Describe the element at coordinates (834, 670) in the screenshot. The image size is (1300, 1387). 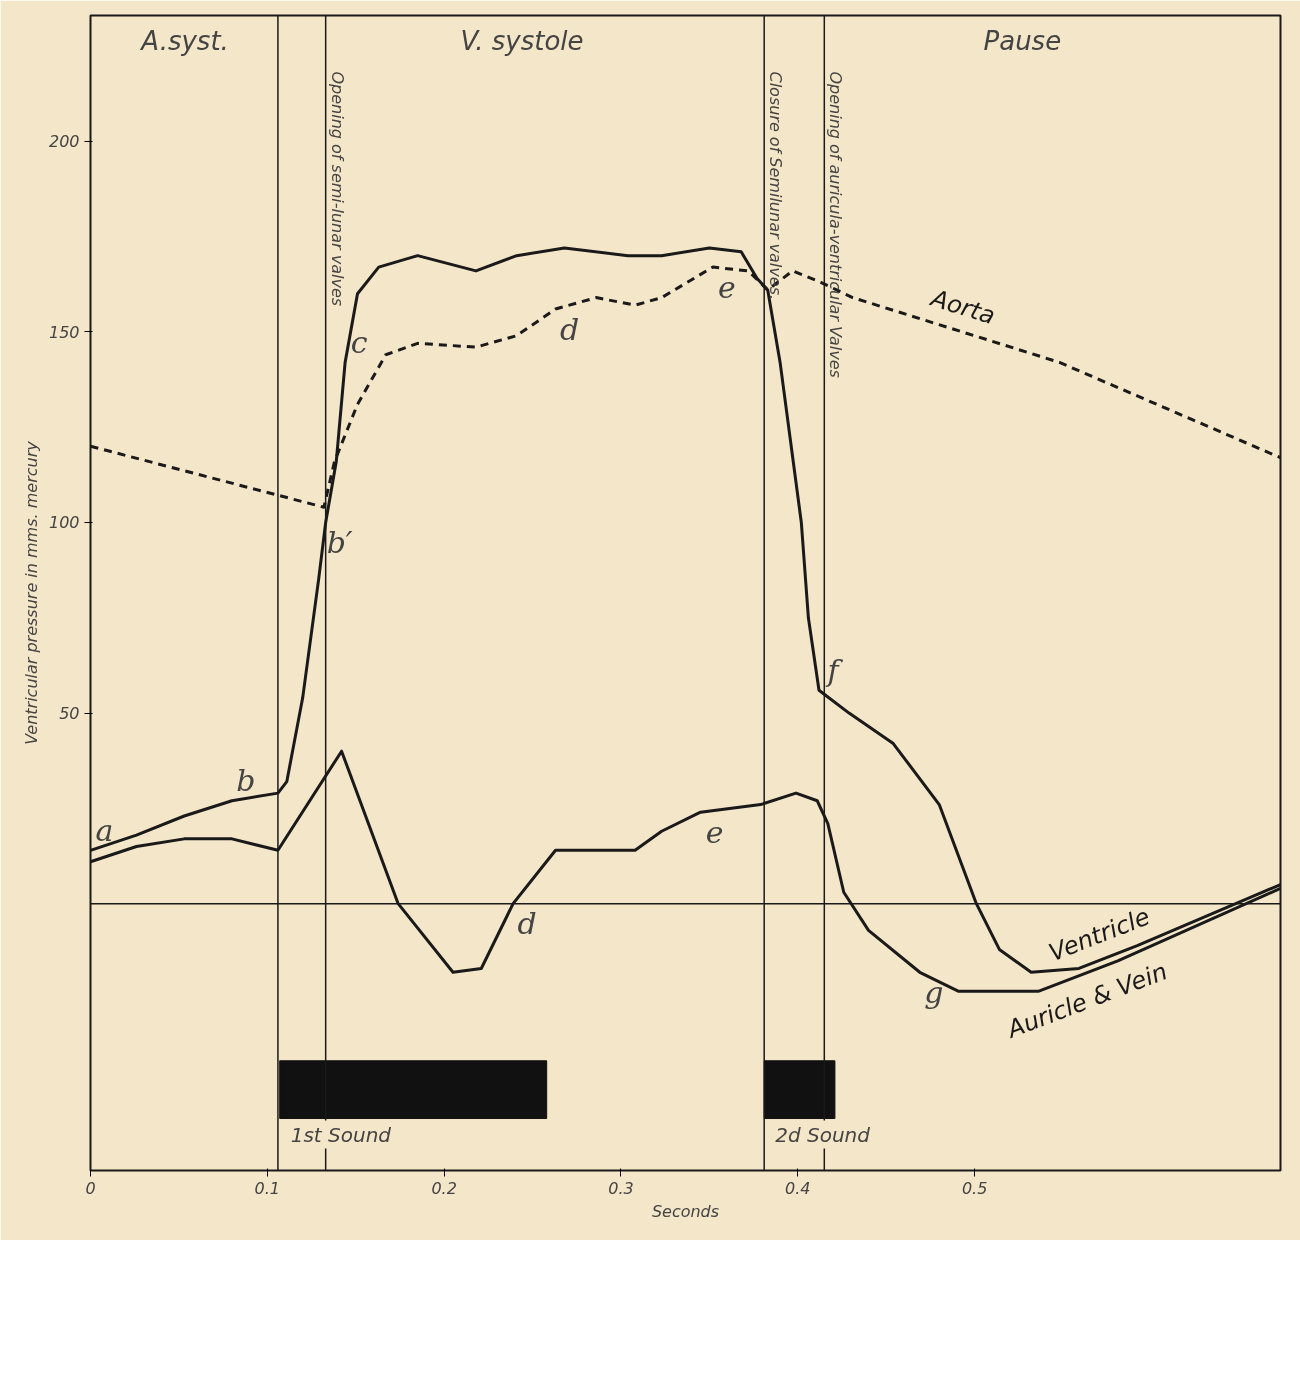
I see `annotation: f` at that location.